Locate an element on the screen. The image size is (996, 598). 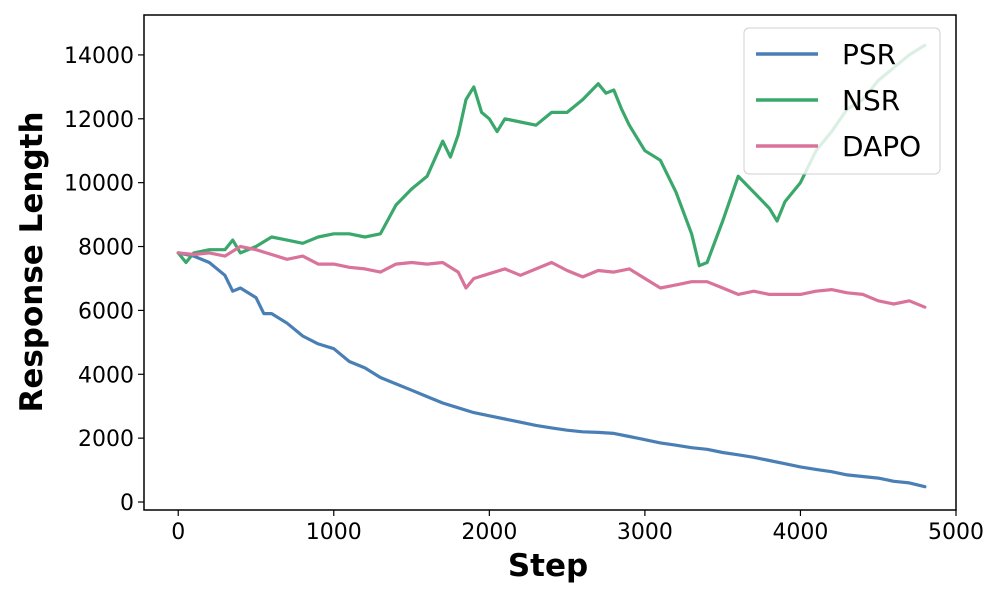
x-tick-label: 1000 is located at coordinates (334, 532).